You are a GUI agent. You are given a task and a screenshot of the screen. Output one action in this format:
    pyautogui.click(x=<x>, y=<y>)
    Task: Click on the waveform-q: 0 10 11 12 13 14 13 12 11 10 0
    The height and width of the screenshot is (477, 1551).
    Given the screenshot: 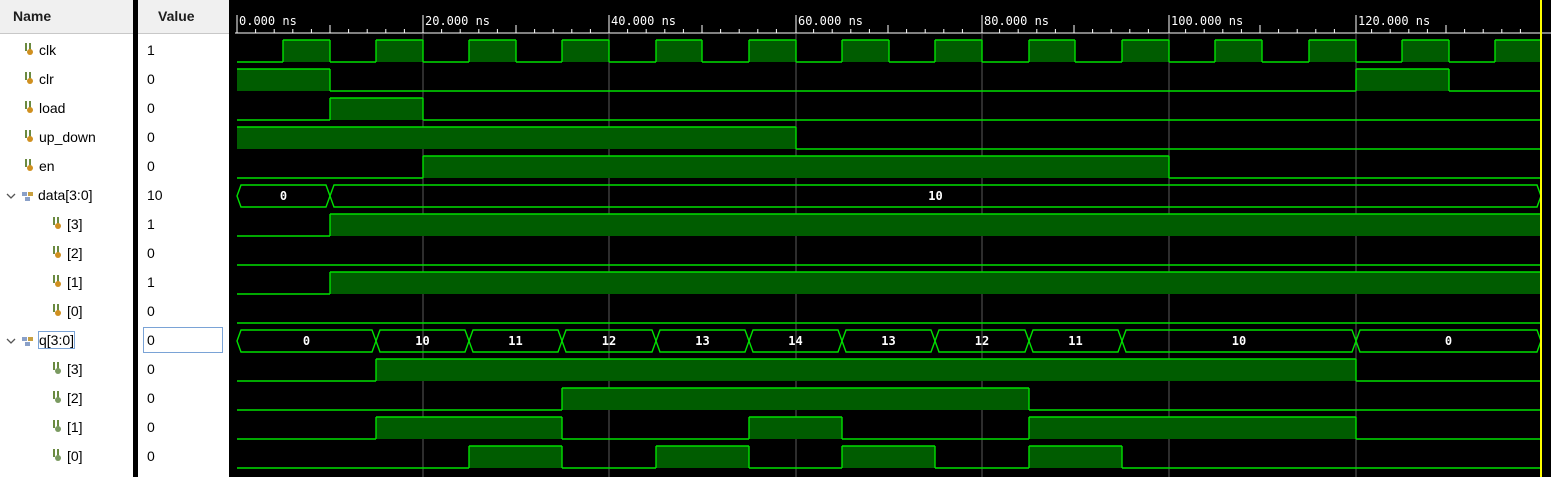 What is the action you would take?
    pyautogui.click(x=889, y=341)
    